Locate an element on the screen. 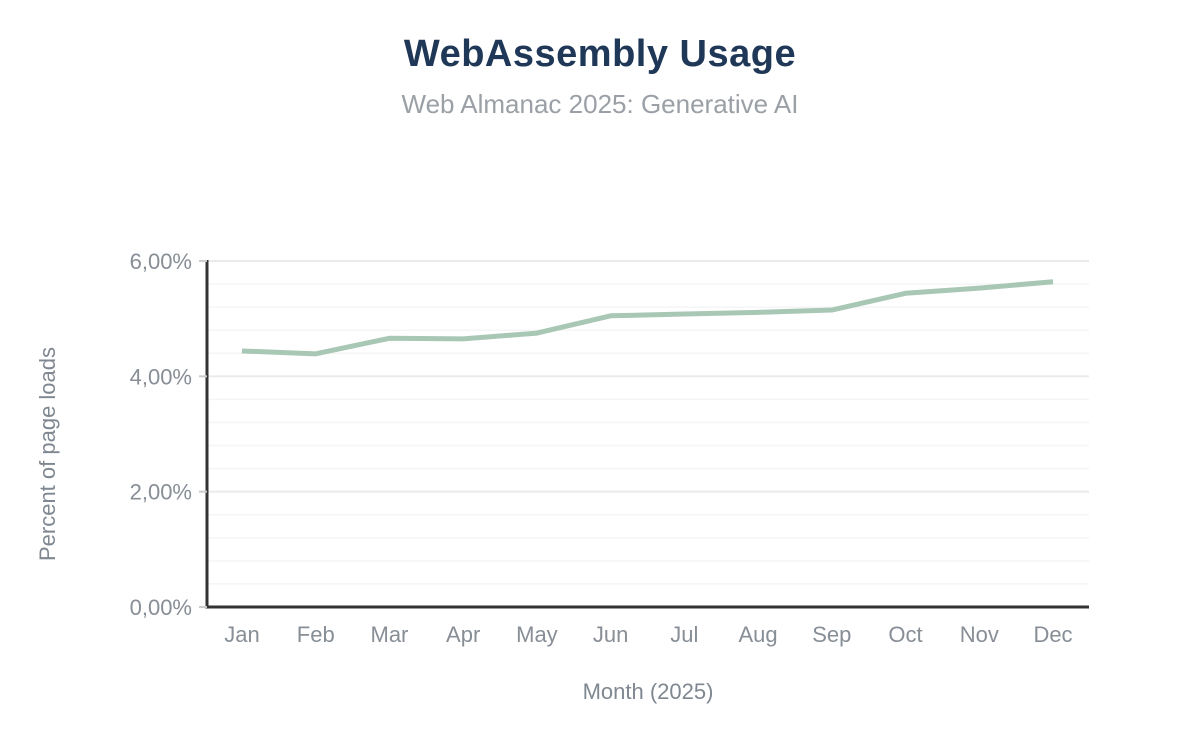 The width and height of the screenshot is (1200, 742). x-tick-label: Jan is located at coordinates (241, 634).